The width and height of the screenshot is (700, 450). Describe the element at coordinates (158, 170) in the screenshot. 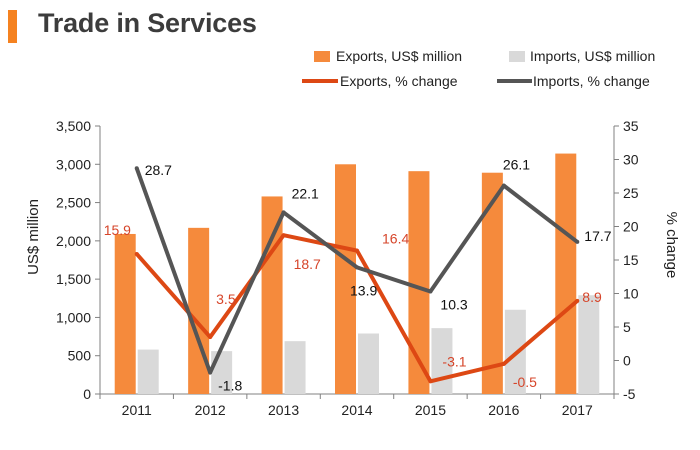

I see `label-imports-pct-2011: 28.7` at that location.